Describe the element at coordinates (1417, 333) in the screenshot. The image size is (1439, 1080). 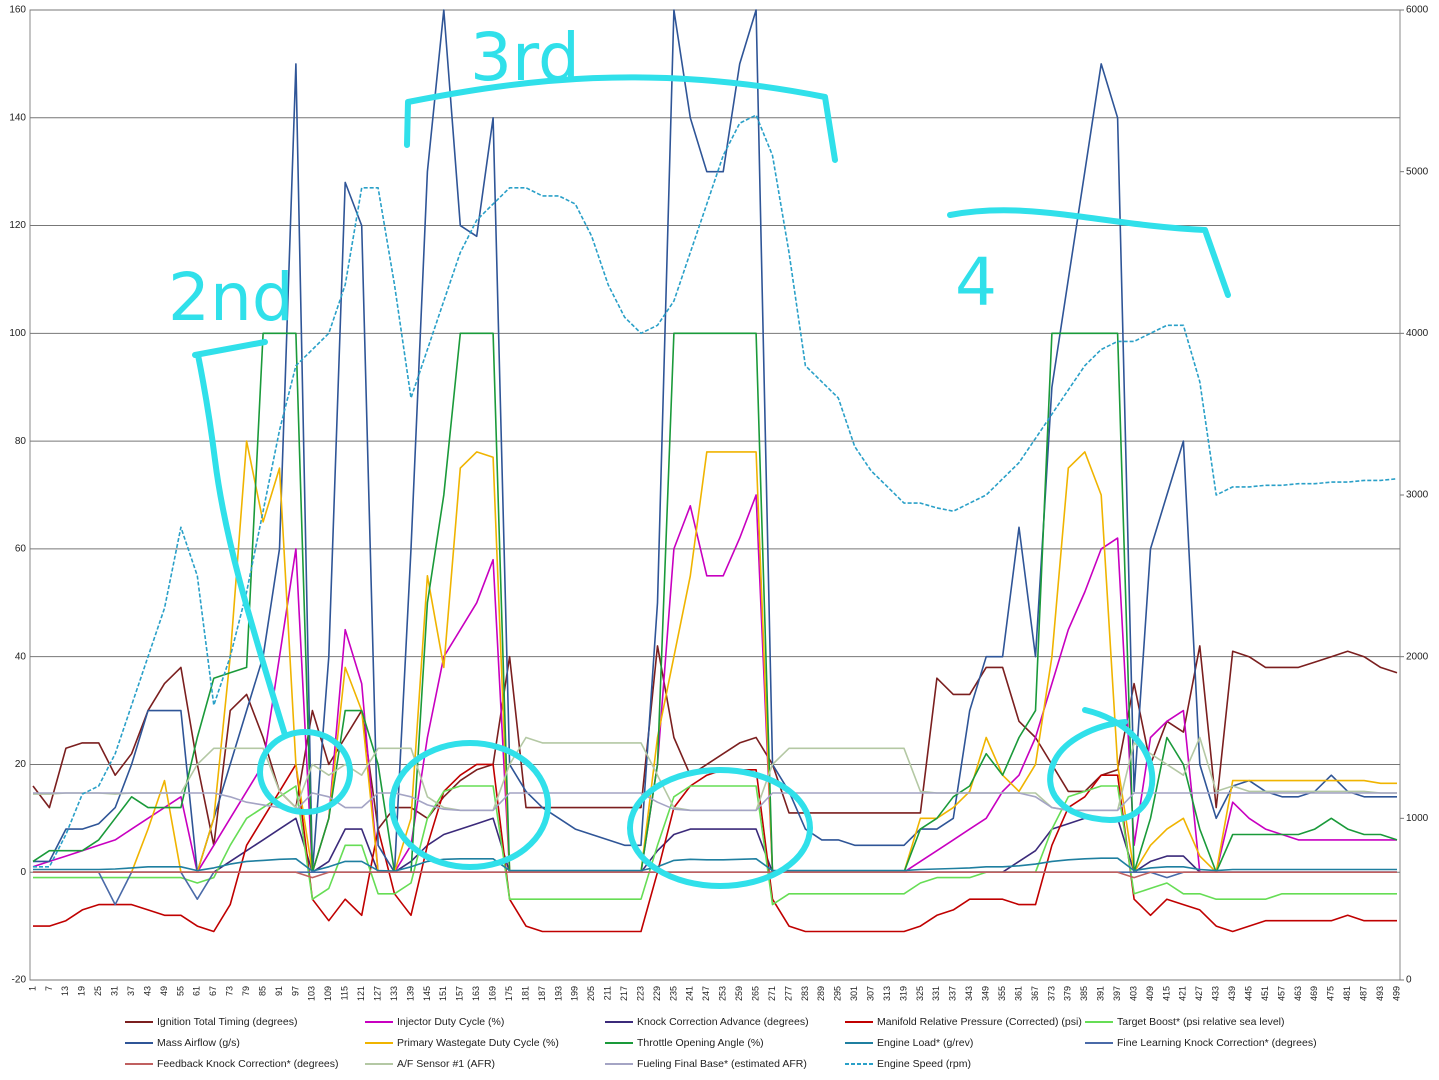
I see `y2-tick-label: 4000` at that location.